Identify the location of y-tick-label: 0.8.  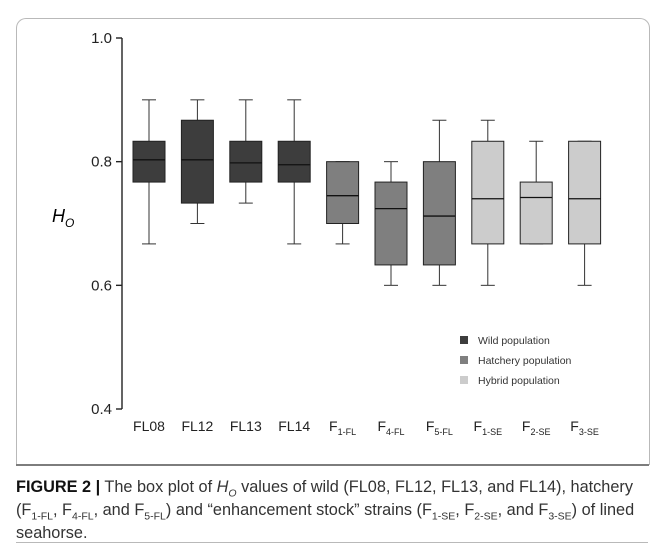
(101, 162).